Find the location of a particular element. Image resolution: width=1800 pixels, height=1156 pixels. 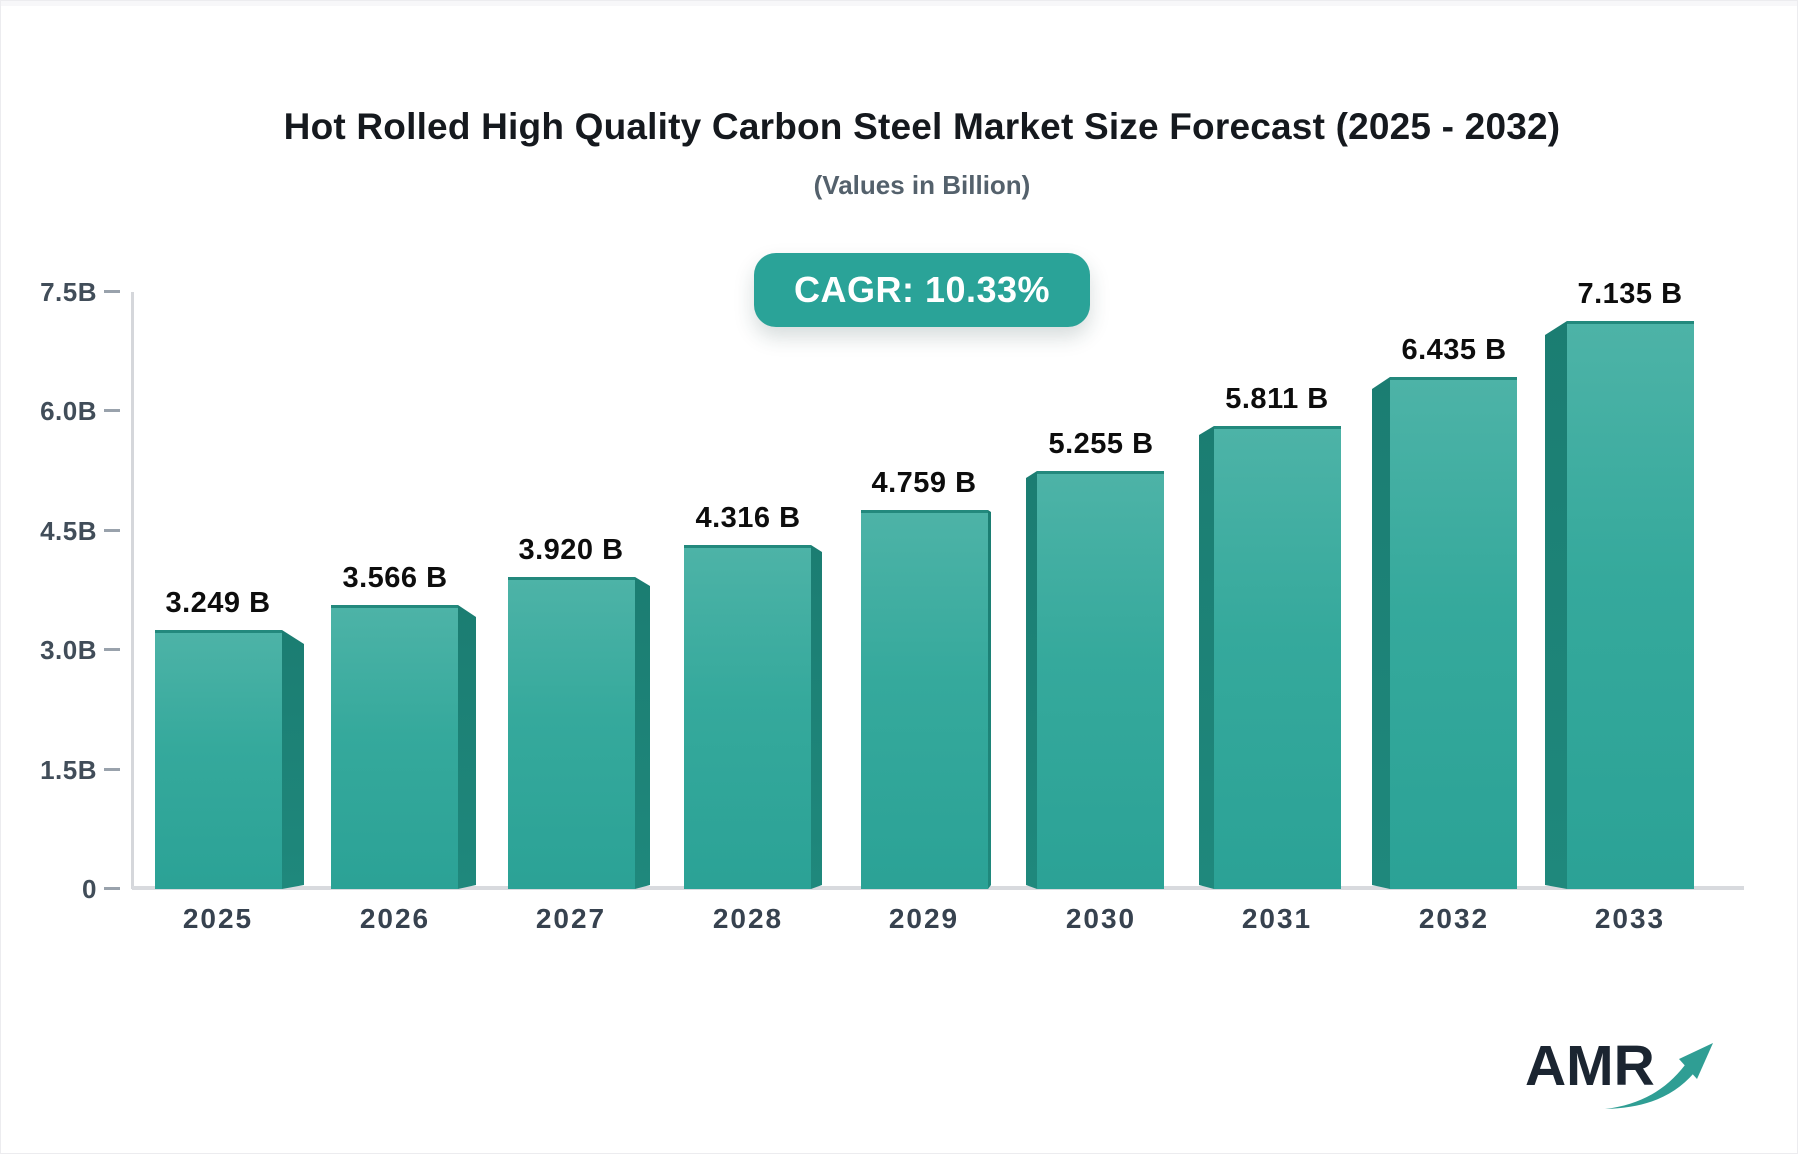

bar-side-2025 is located at coordinates (293, 759).